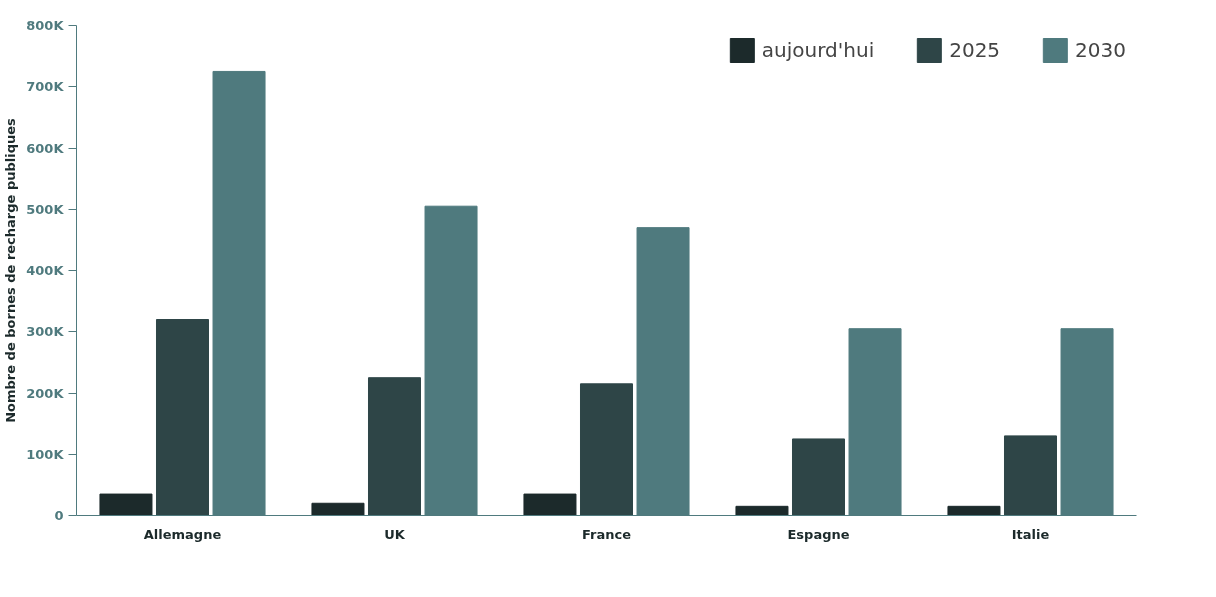 This screenshot has width=1216, height=597. I want to click on x-tick-label: Allemagne, so click(182, 534).